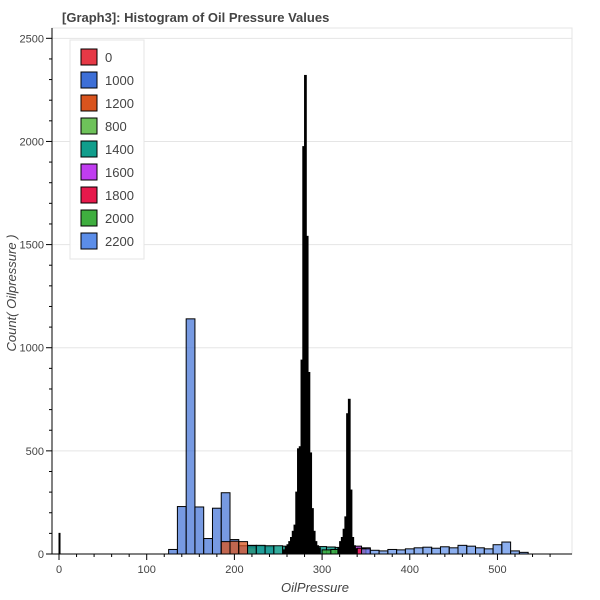 This screenshot has height=600, width=600. I want to click on legend-label: 2000, so click(119, 218).